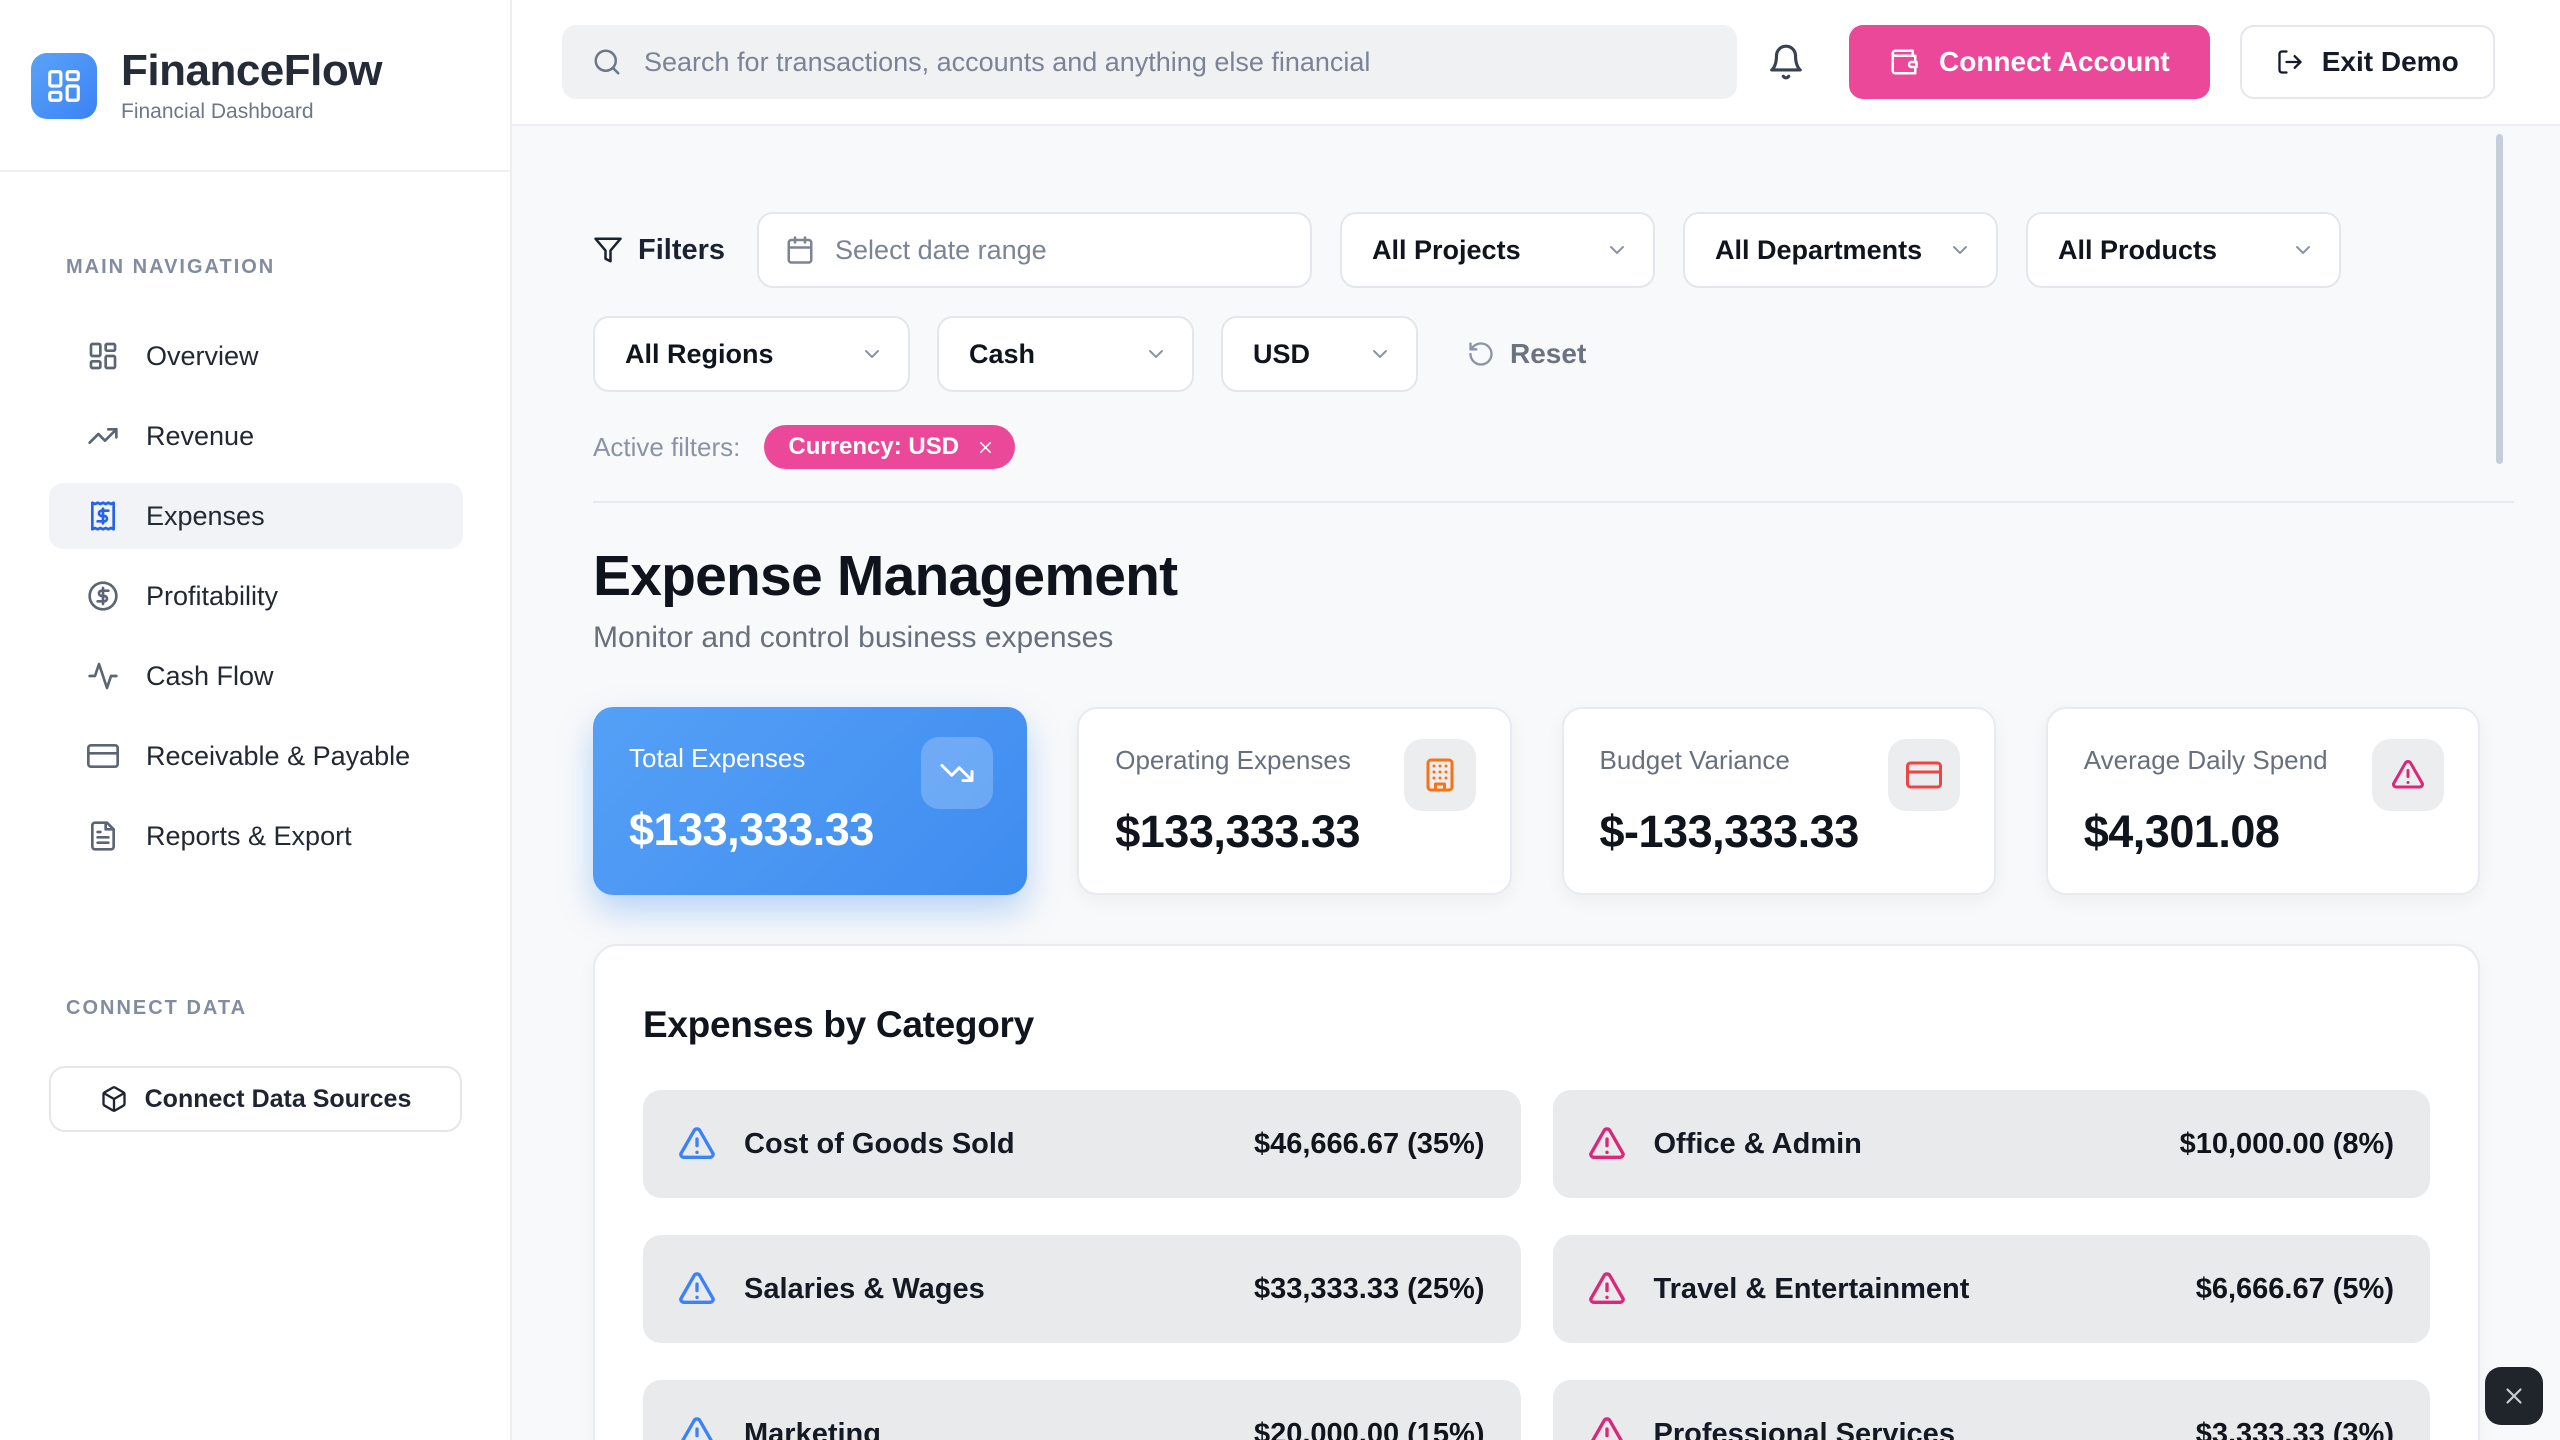 The width and height of the screenshot is (2560, 1440). What do you see at coordinates (2286, 1143) in the screenshot?
I see `category-value: $10,000.00 (8%)` at bounding box center [2286, 1143].